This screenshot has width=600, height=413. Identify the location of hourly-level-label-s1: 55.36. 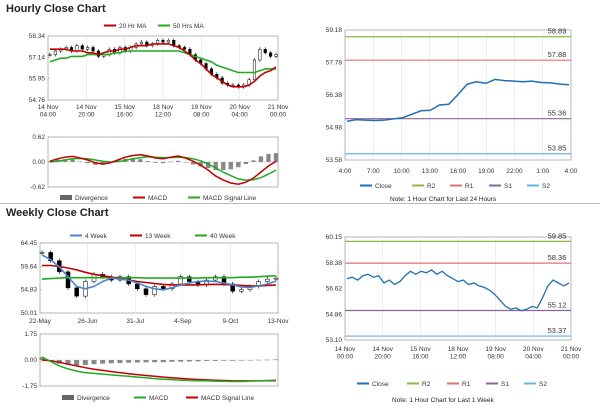
(557, 113).